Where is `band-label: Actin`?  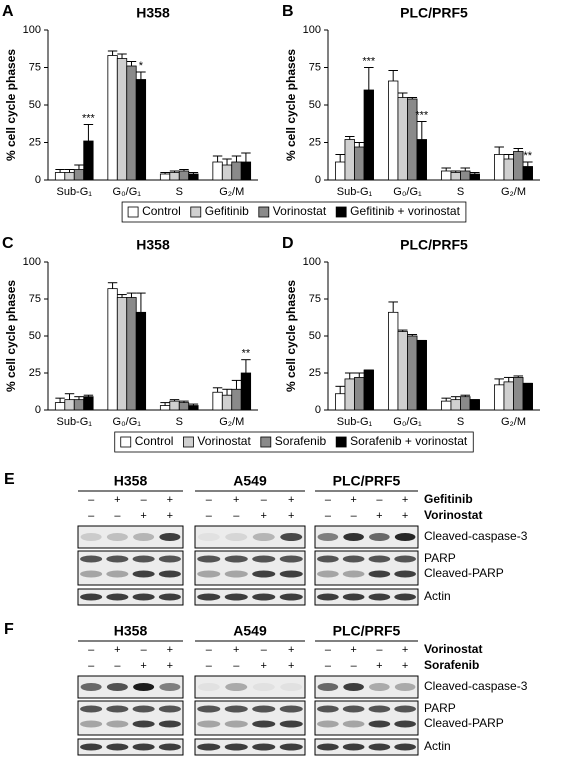 band-label: Actin is located at coordinates (437, 746).